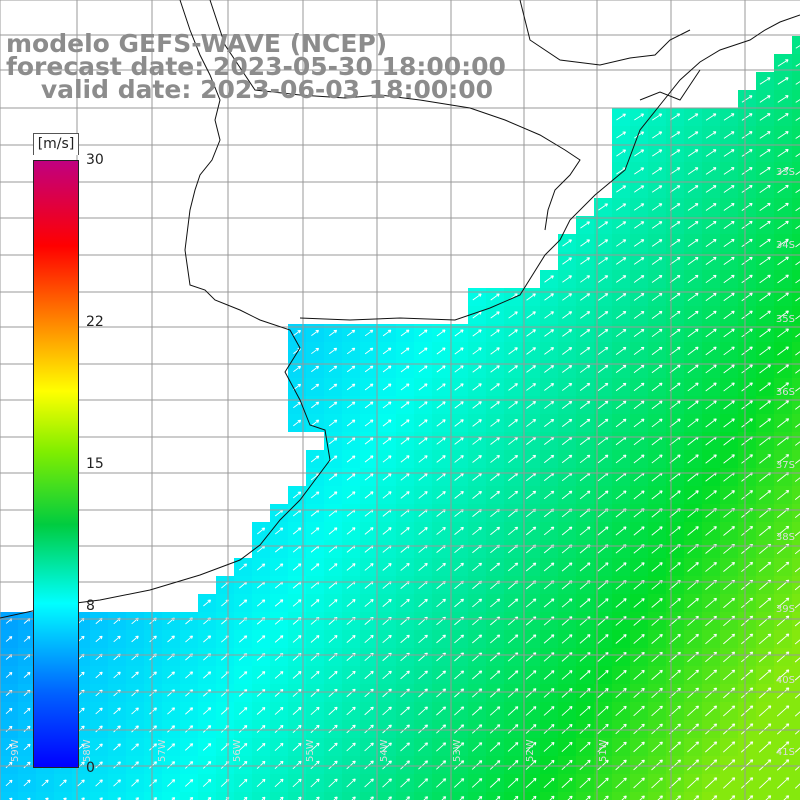 Image resolution: width=800 pixels, height=800 pixels. Describe the element at coordinates (785, 462) in the screenshot. I see `latitude-labels: 33S 34S 35S 36S 37S 38S 39S 40S 41S` at that location.